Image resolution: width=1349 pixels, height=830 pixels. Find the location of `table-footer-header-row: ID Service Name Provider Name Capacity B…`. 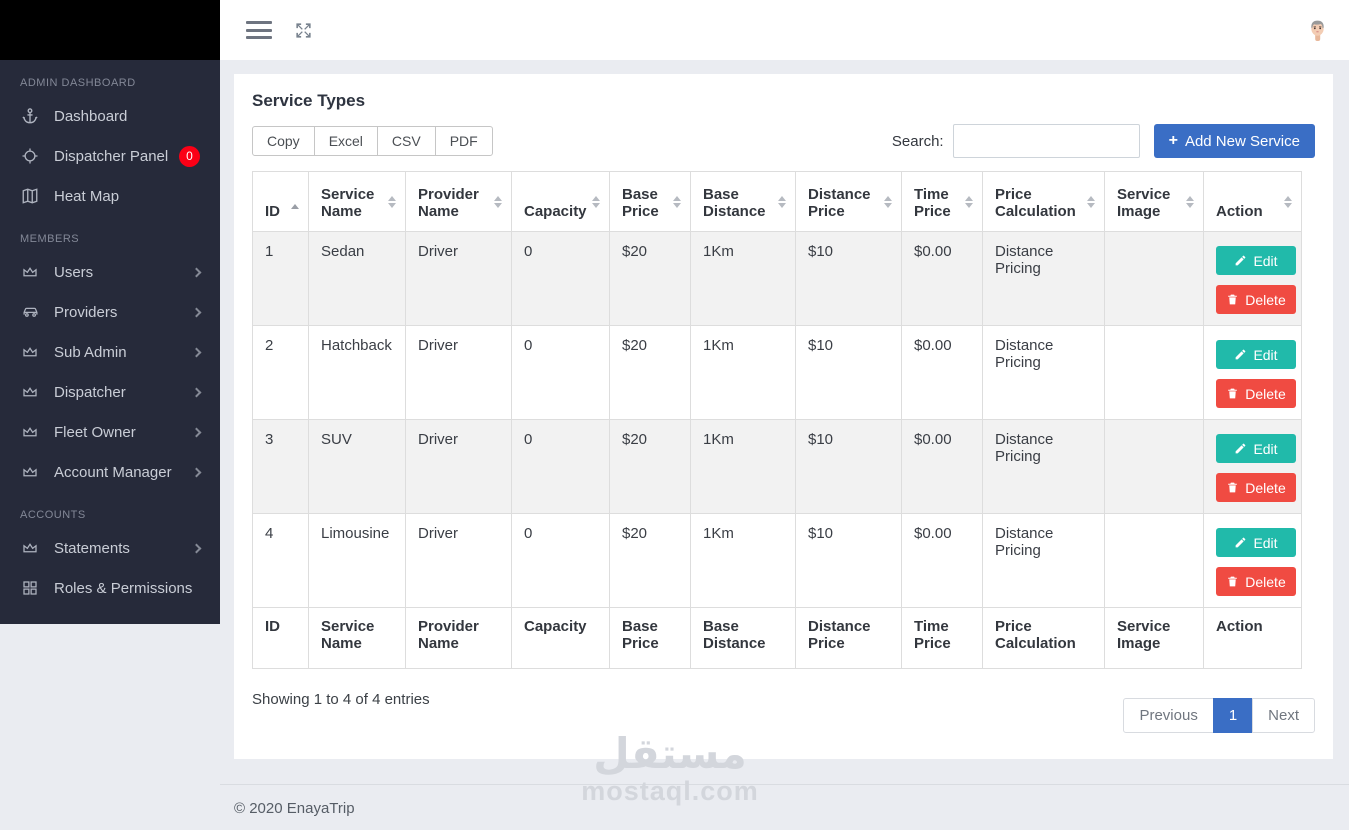

table-footer-header-row: ID Service Name Provider Name Capacity B… is located at coordinates (777, 638).